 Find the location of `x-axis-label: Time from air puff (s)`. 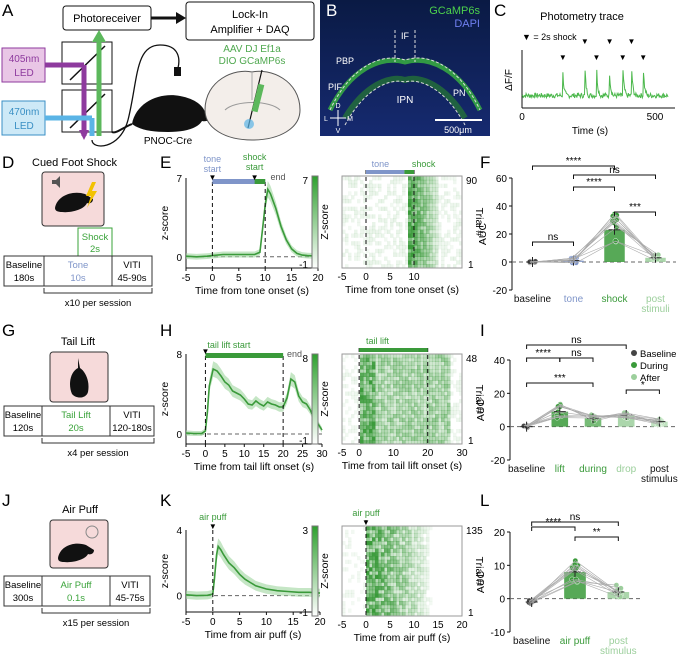

x-axis-label: Time from air puff (s) is located at coordinates (253, 635).